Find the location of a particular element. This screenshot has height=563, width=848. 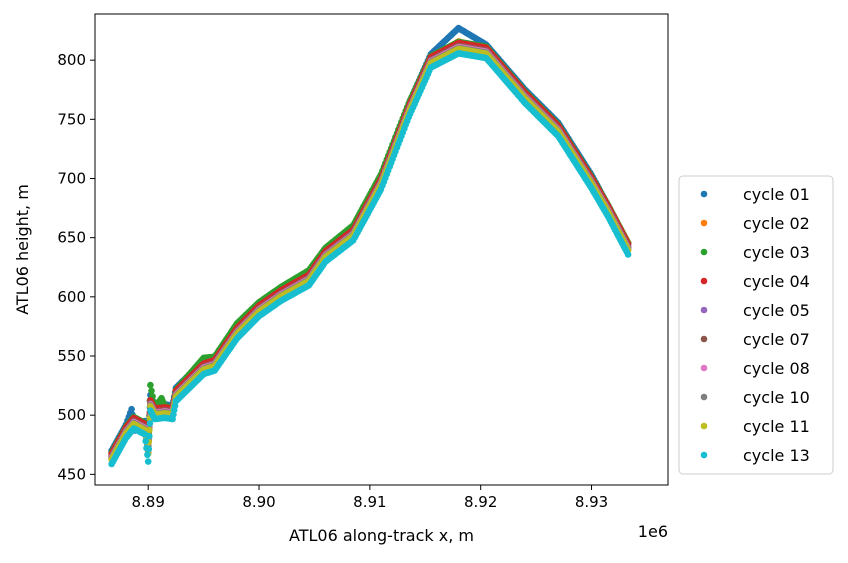

y-tick-label: 750 is located at coordinates (71, 119).